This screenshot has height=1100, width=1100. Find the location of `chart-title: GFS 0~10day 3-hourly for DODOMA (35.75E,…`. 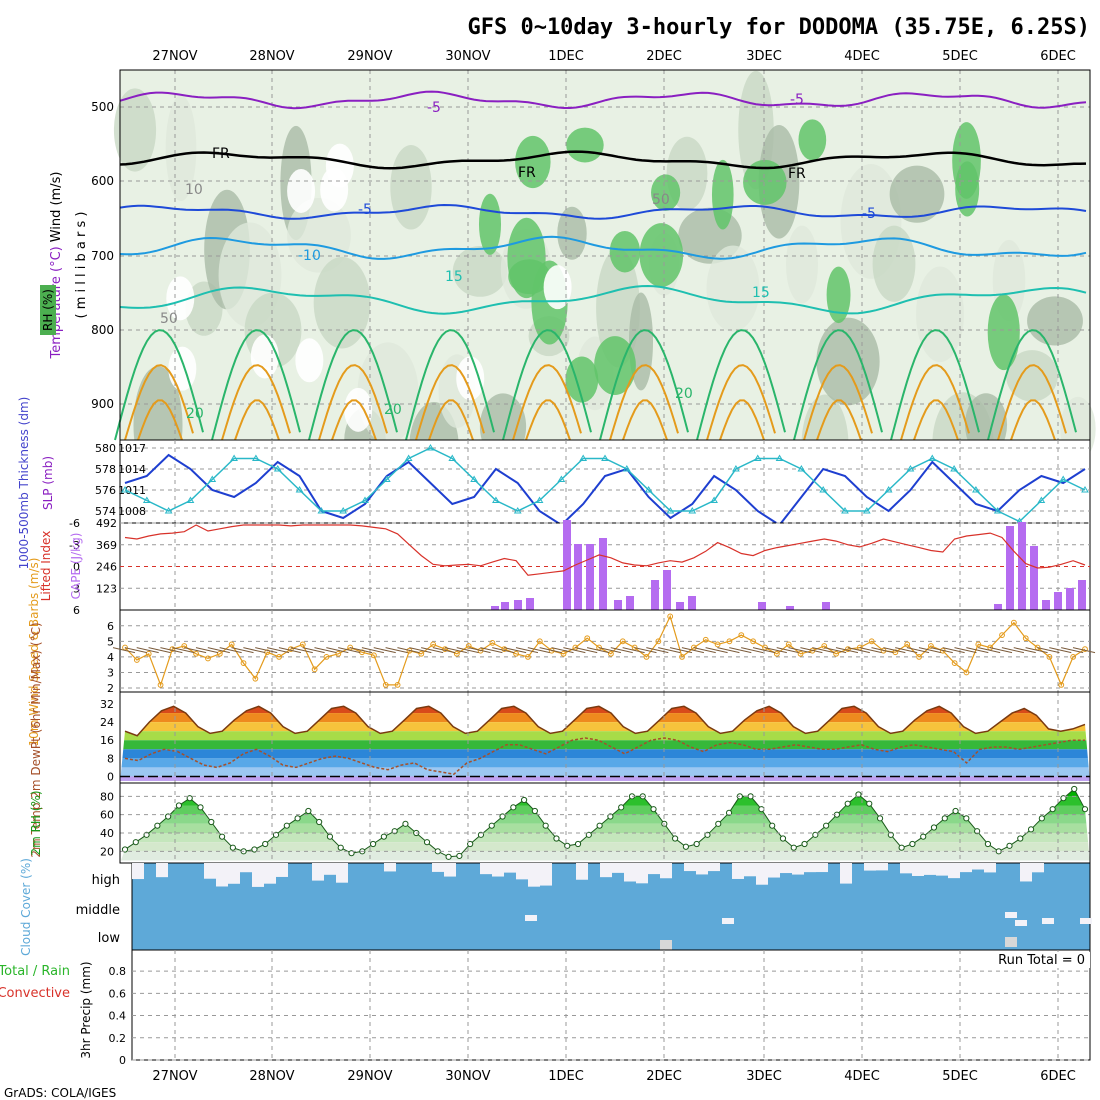

chart-title: GFS 0~10day 3-hourly for DODOMA (35.75E,… is located at coordinates (778, 27).